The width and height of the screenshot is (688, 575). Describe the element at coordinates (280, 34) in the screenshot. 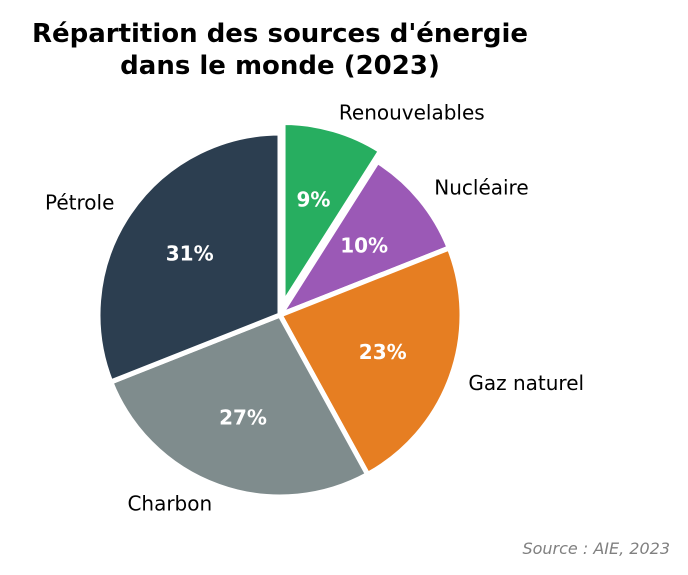

I see `chart-title-line-1: Répartition des sources d'énergie` at that location.